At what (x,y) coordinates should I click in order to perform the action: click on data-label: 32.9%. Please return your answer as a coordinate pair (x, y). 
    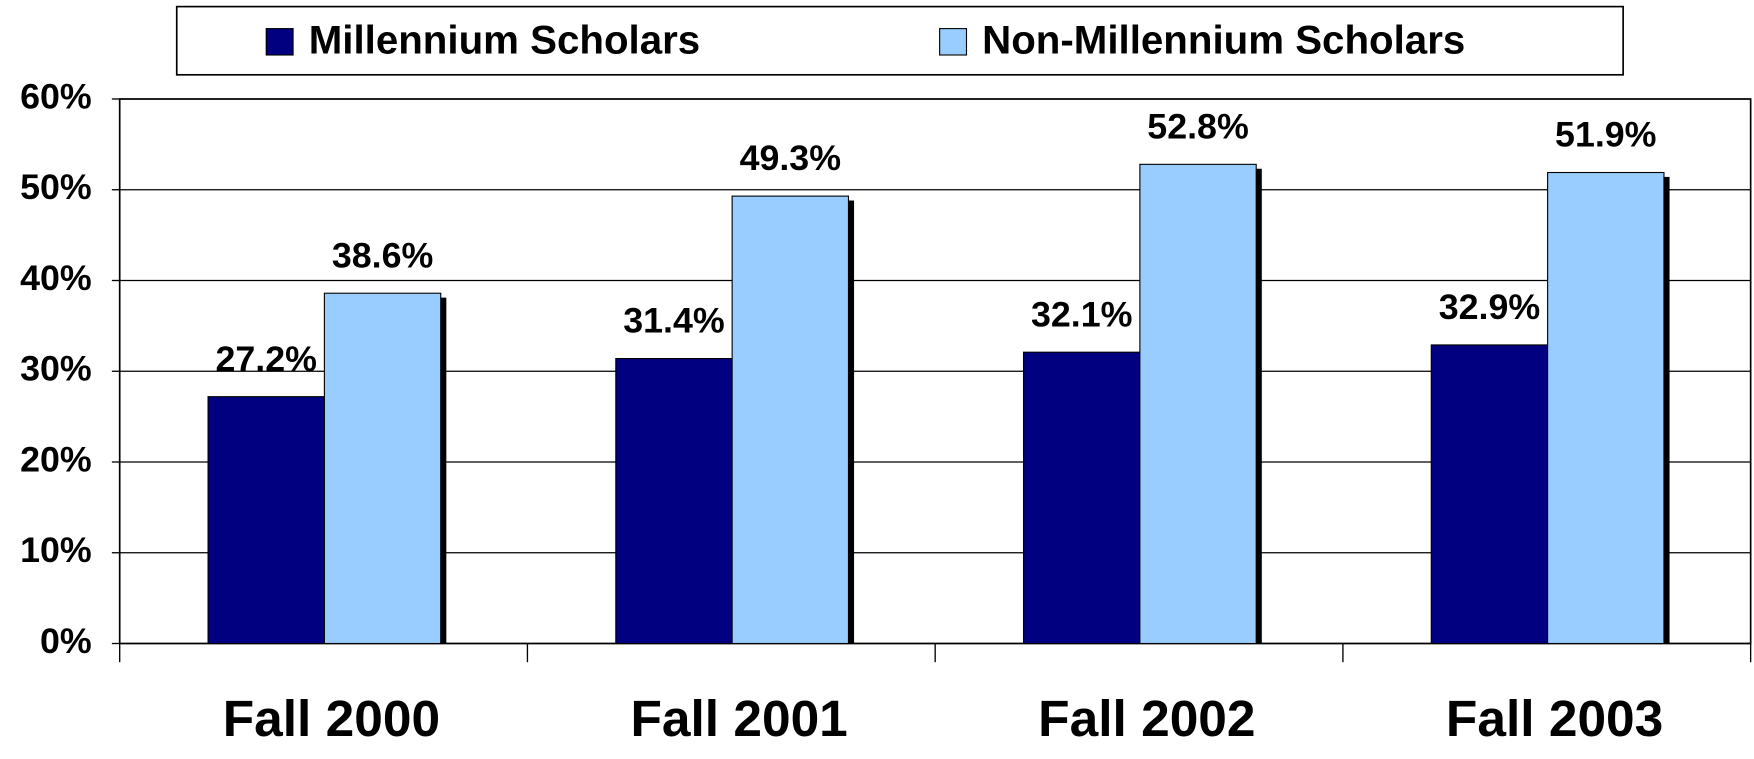
    Looking at the image, I should click on (1489, 307).